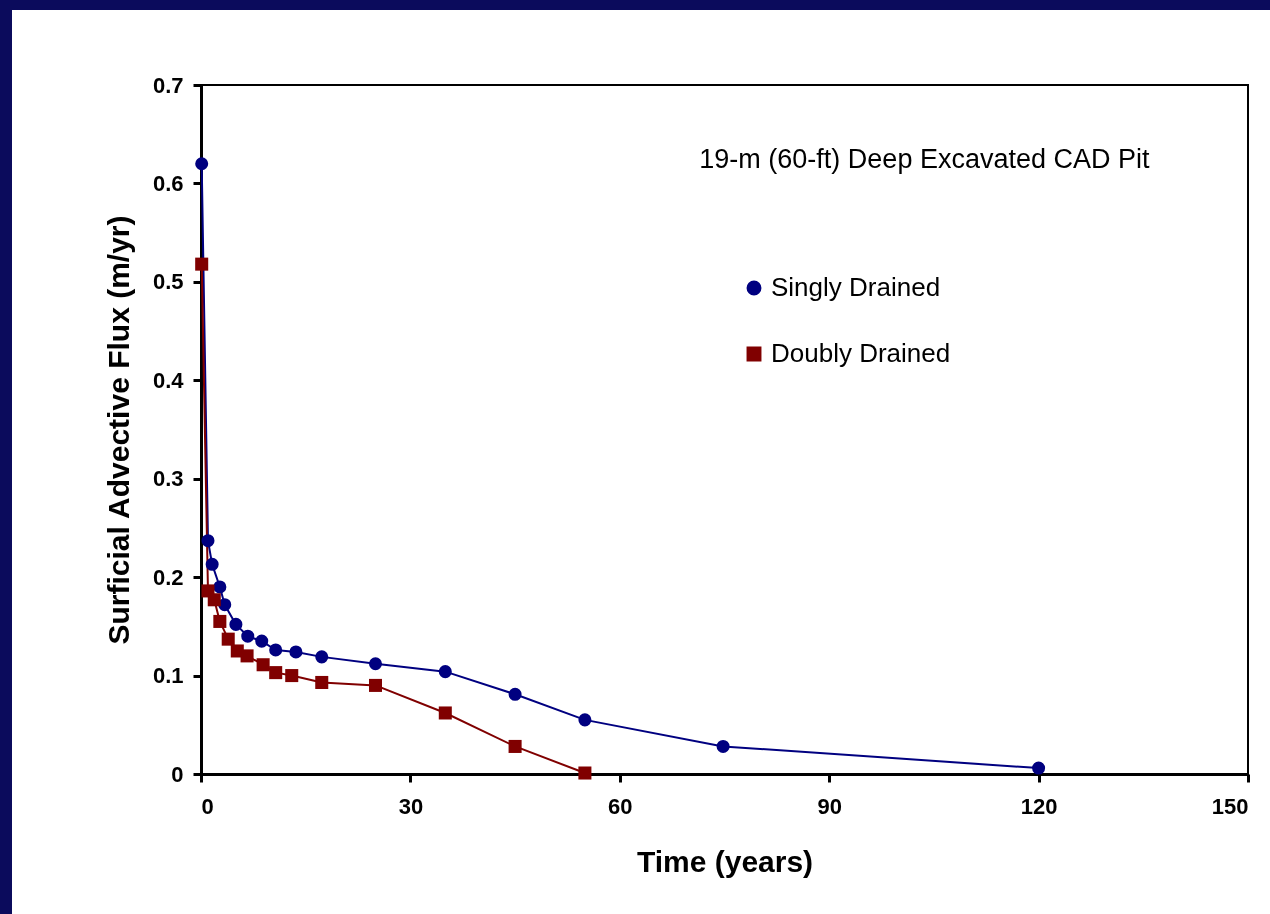 The height and width of the screenshot is (914, 1270). Describe the element at coordinates (856, 287) in the screenshot. I see `legend-label: Singly Drained` at that location.